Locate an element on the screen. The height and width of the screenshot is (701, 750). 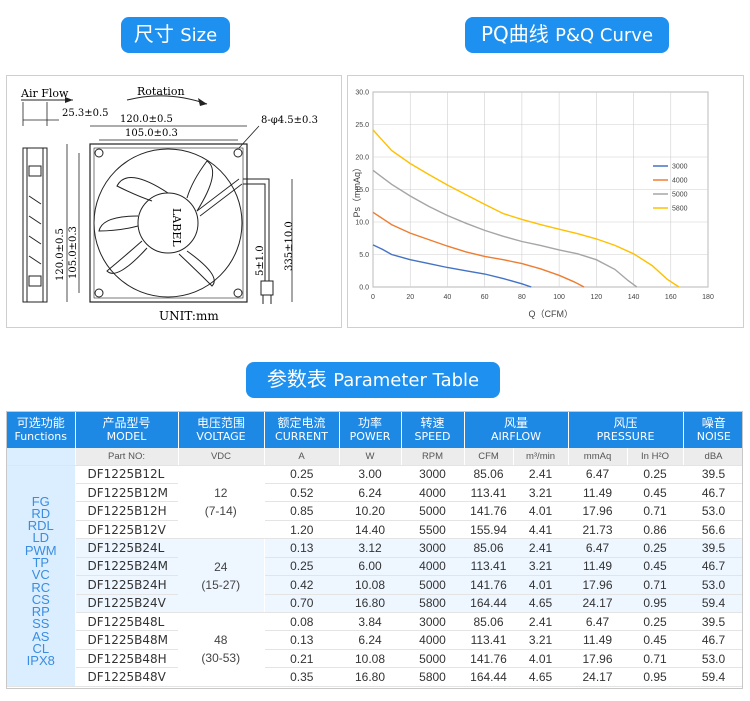
power-cell: 6.00 is located at coordinates (370, 567).